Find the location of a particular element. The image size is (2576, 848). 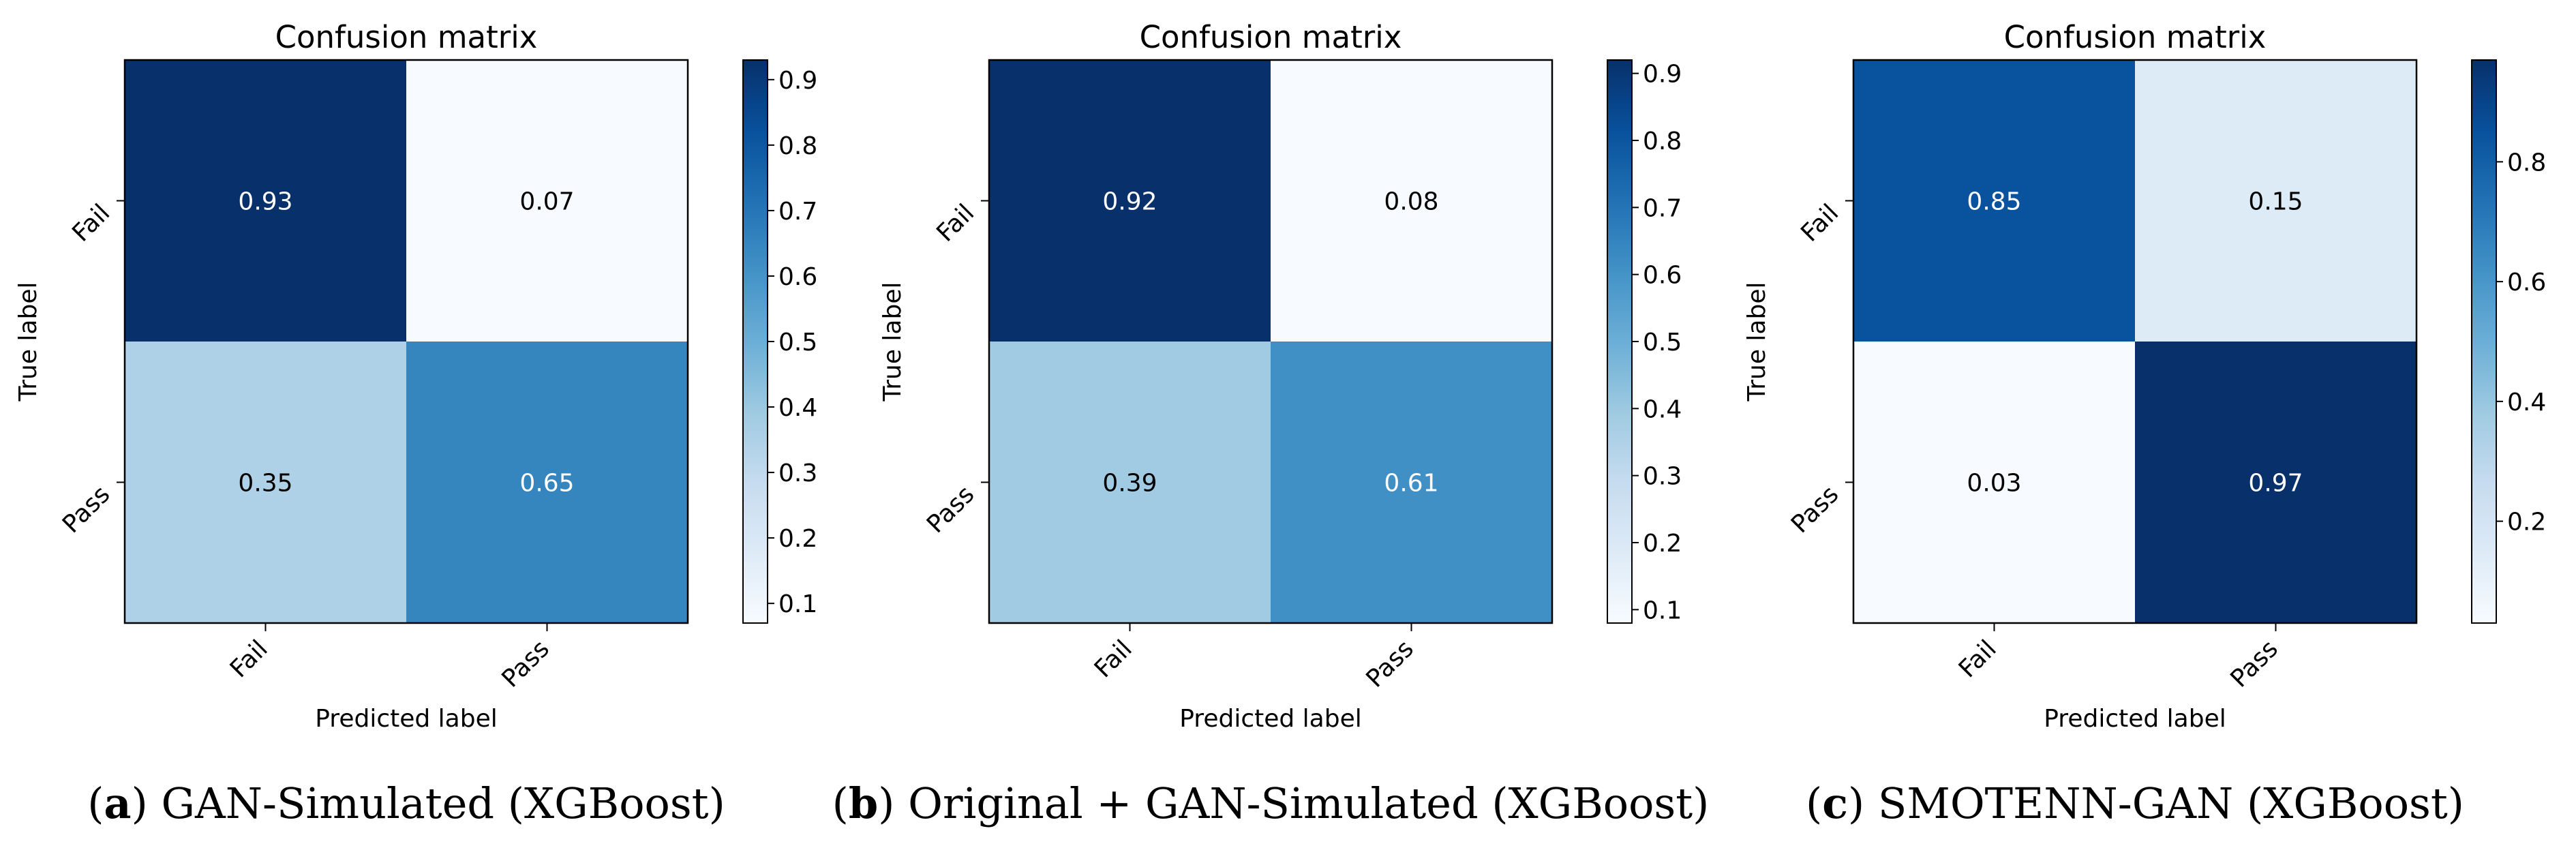

cell-value-label: 0.07 is located at coordinates (546, 202).